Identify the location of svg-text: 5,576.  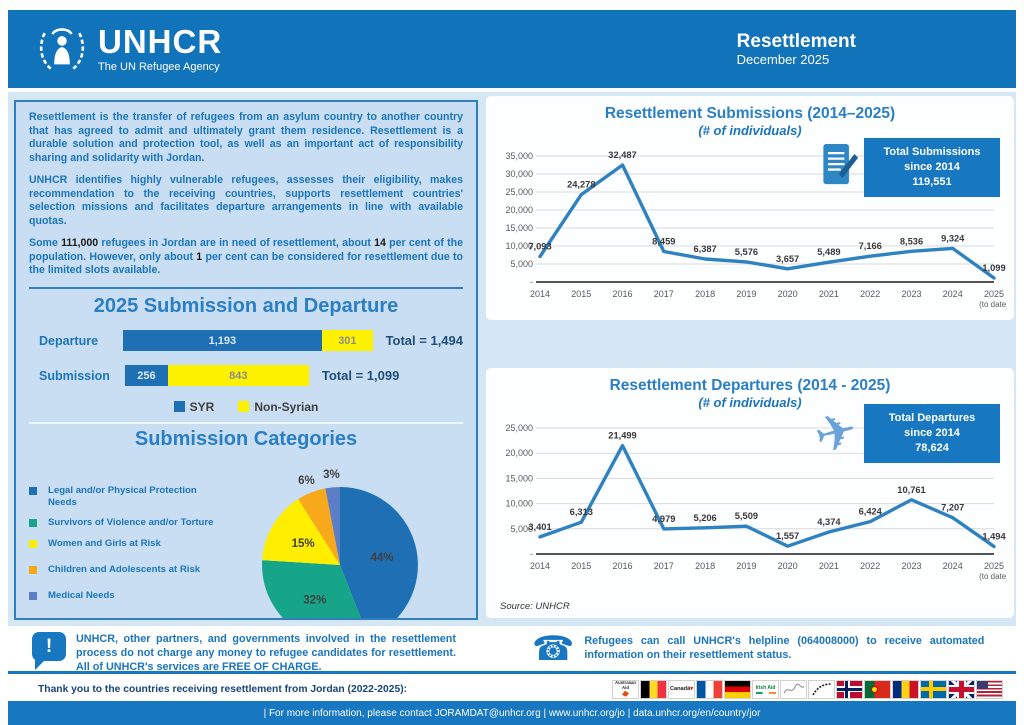
(746, 252).